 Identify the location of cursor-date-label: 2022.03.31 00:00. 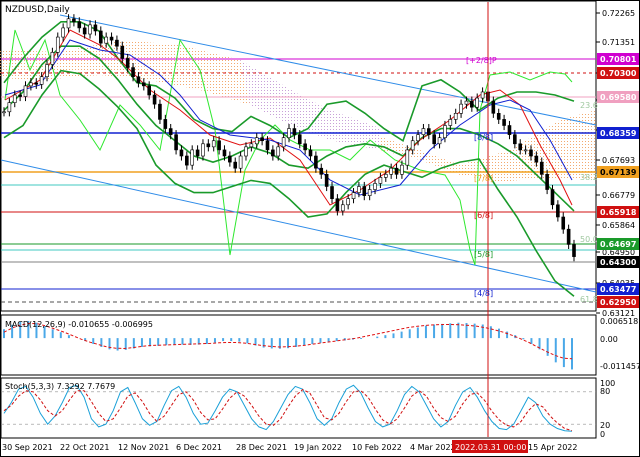
(490, 447).